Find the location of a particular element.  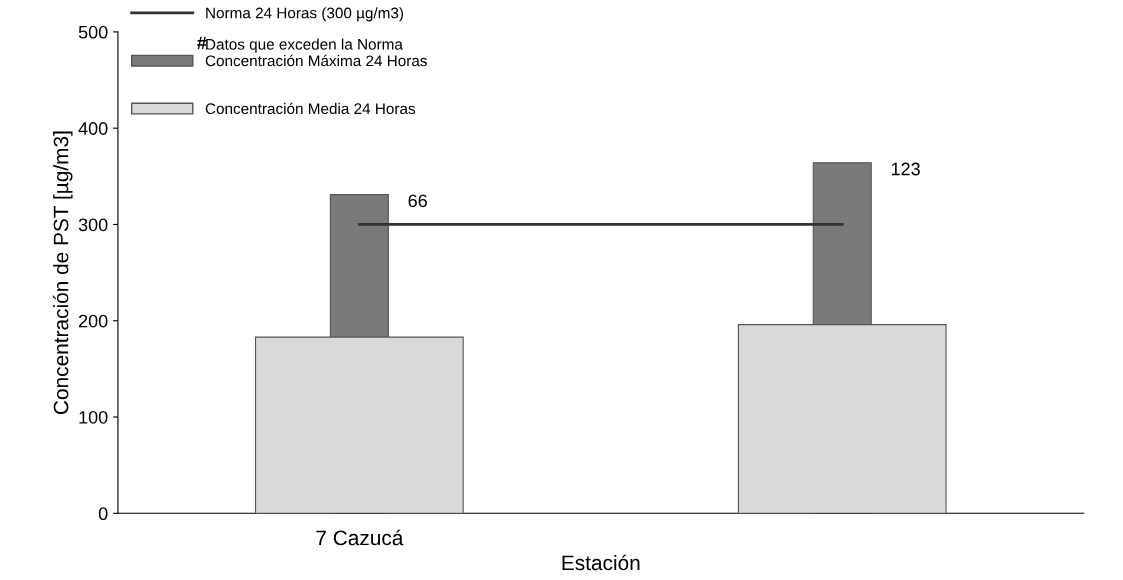

annotation: 123 is located at coordinates (905, 169).